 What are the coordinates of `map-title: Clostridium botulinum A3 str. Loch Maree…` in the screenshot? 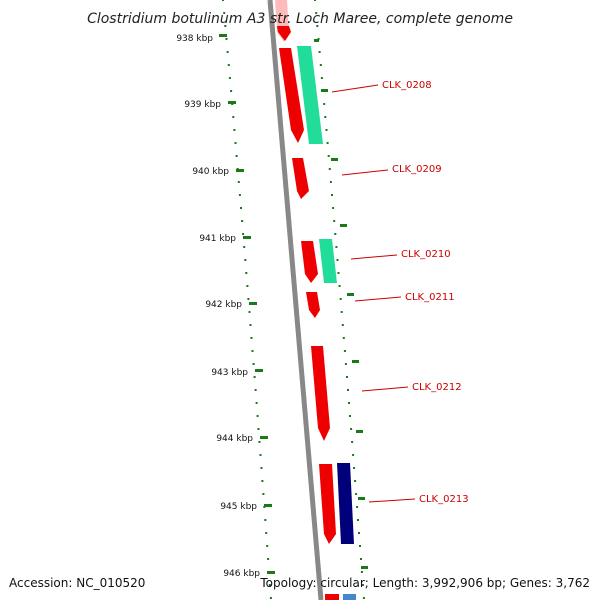 It's located at (300, 19).